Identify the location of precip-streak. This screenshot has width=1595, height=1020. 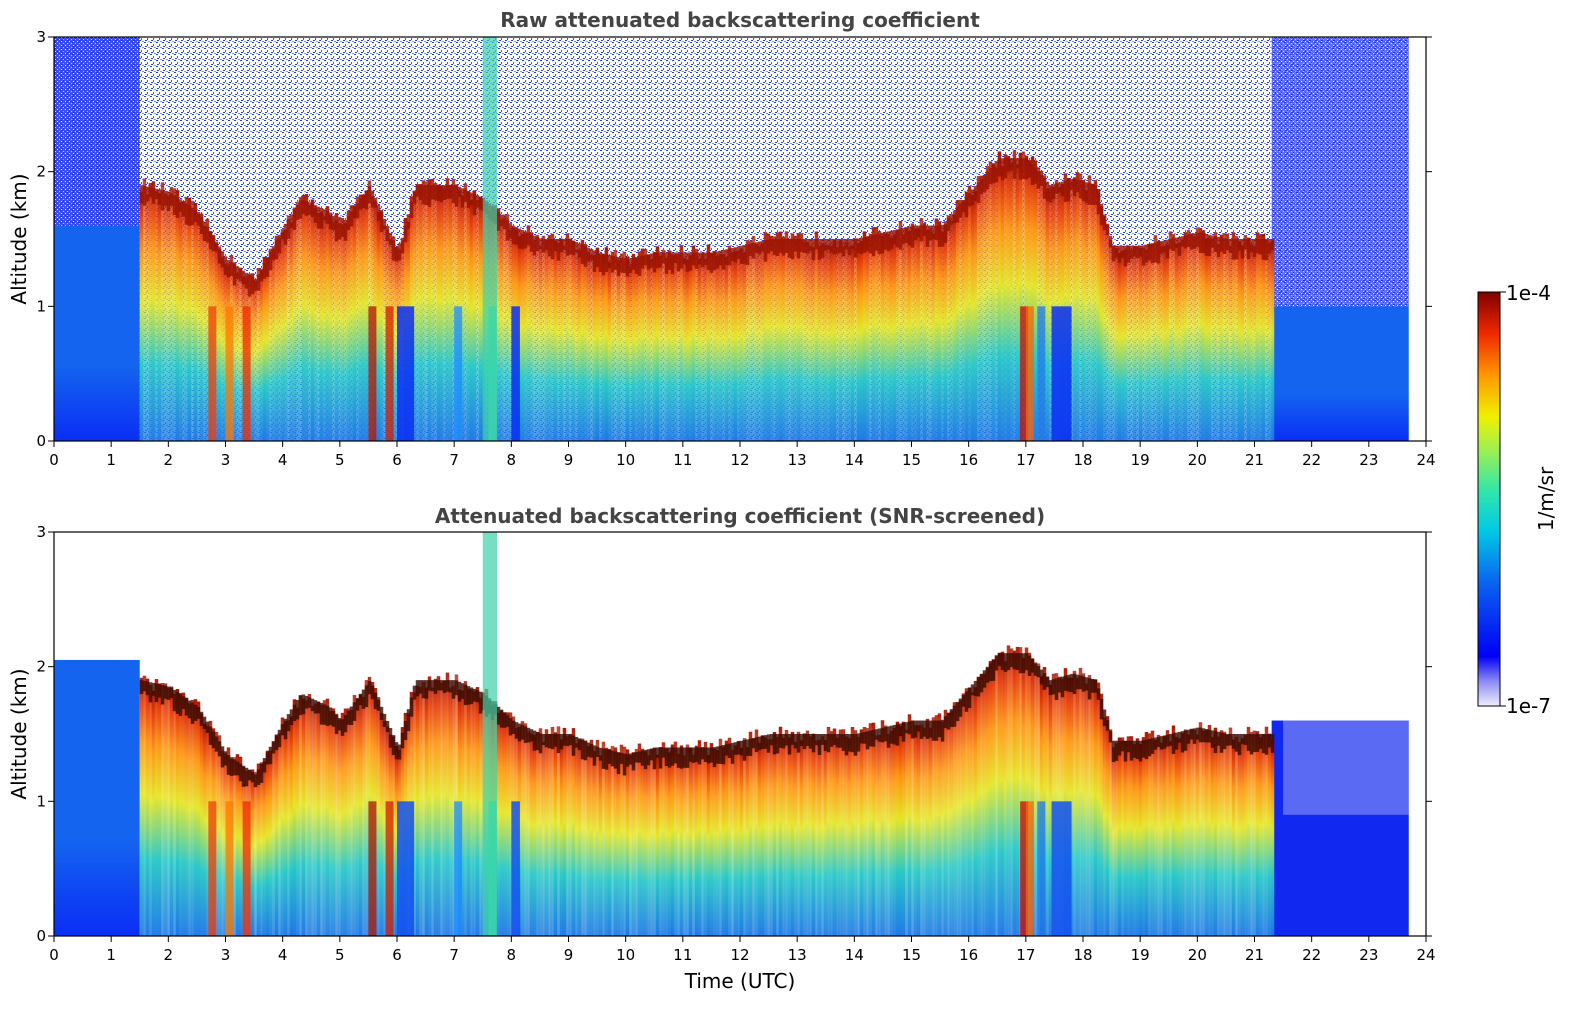
(372, 373).